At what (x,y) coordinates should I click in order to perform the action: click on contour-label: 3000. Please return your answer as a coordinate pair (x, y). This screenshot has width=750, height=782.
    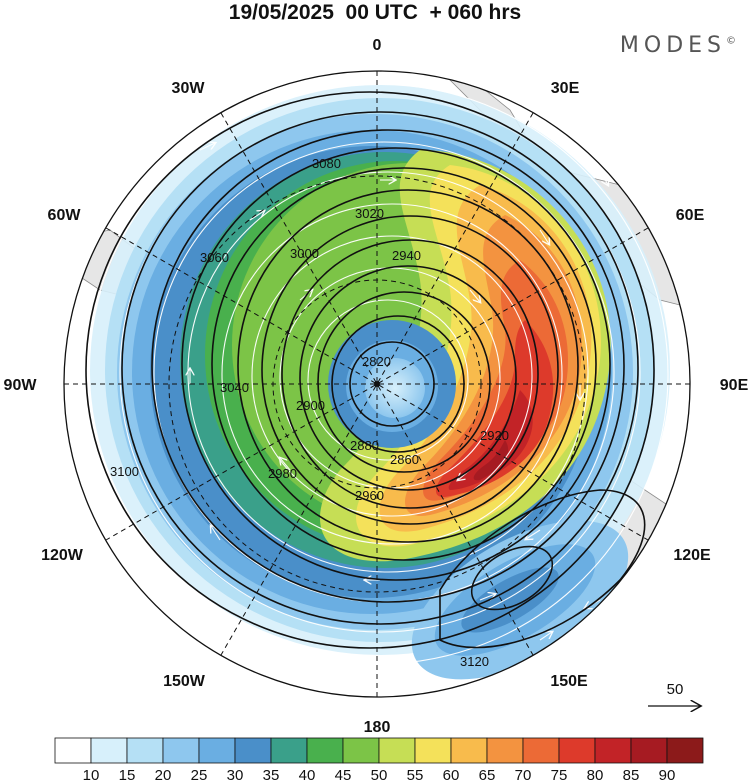
    Looking at the image, I should click on (304, 253).